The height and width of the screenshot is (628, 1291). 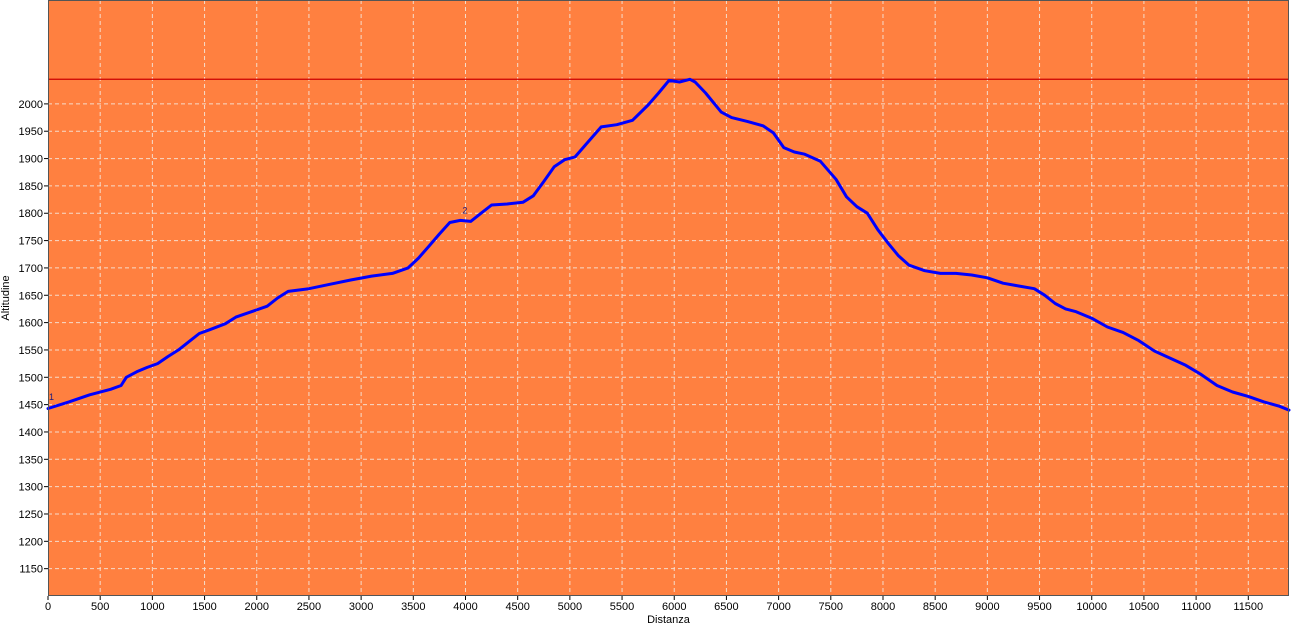 What do you see at coordinates (309, 607) in the screenshot?
I see `x-tick-label: 2500` at bounding box center [309, 607].